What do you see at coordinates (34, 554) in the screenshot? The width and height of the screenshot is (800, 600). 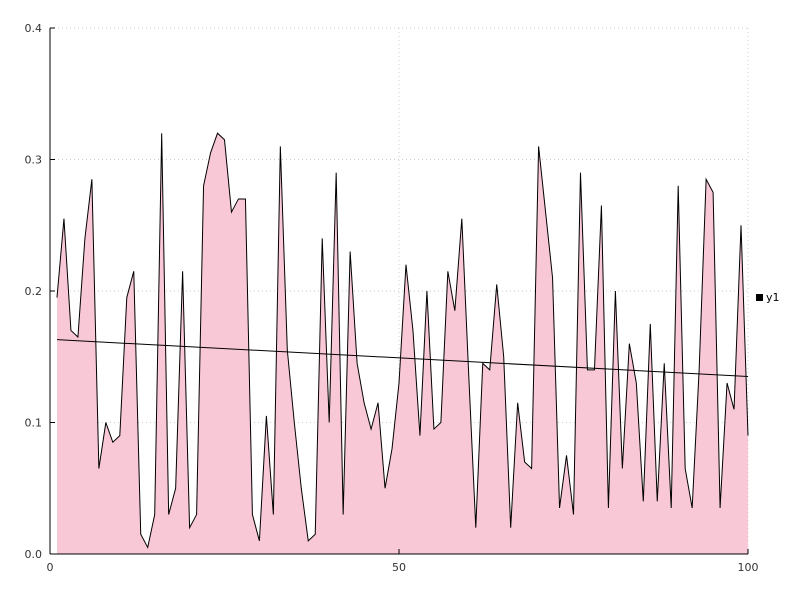 I see `y-tick-label: 0.0` at bounding box center [34, 554].